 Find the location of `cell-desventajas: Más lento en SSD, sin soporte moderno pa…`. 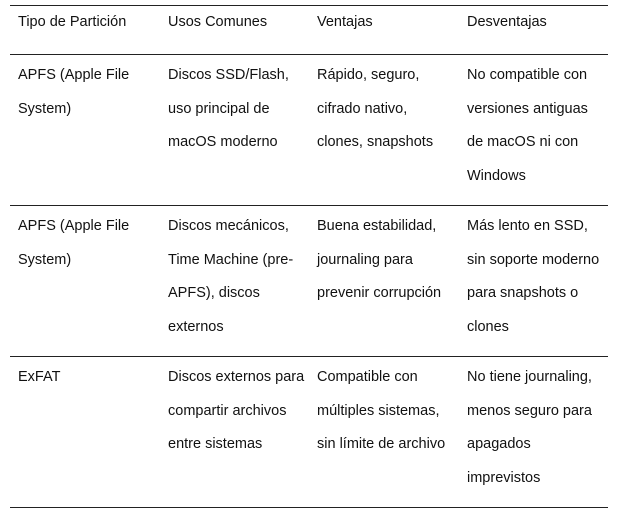

cell-desventajas: Más lento en SSD, sin soporte moderno pa… is located at coordinates (533, 281).